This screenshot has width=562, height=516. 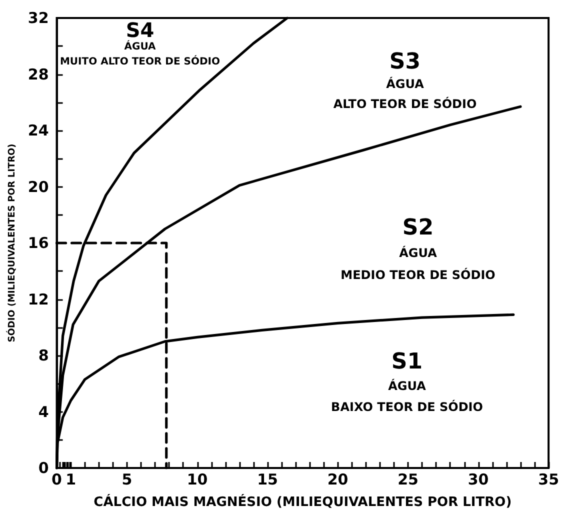 I want to click on annotation: MUITO ALTO TEOR DE SÓDIO, so click(x=140, y=61).